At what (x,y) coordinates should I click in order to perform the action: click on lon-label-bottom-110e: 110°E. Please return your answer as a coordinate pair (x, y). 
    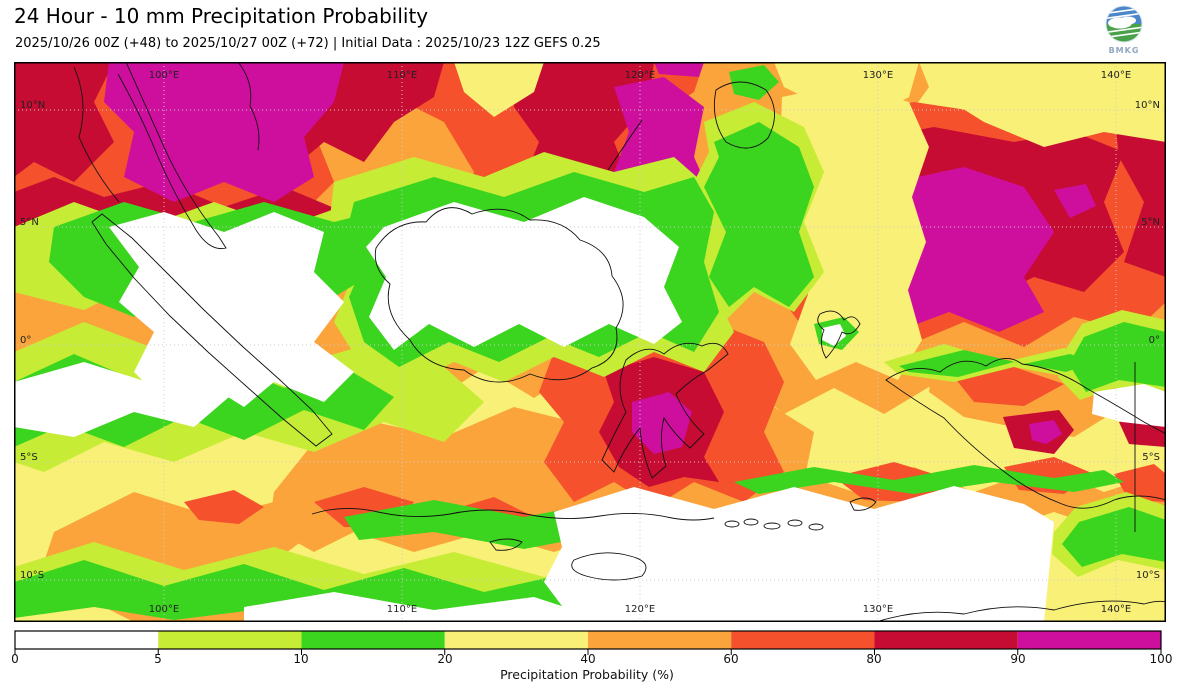
    Looking at the image, I should click on (402, 609).